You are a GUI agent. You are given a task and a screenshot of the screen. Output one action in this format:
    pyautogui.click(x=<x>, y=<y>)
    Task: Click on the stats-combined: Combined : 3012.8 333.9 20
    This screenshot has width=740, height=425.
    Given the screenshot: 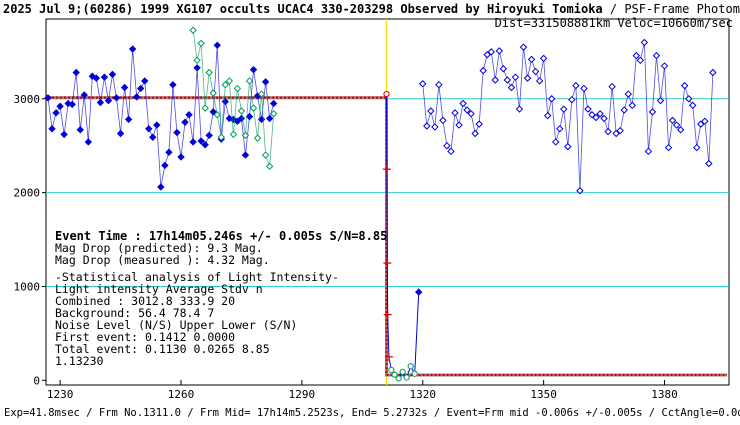 What is the action you would take?
    pyautogui.click(x=145, y=301)
    